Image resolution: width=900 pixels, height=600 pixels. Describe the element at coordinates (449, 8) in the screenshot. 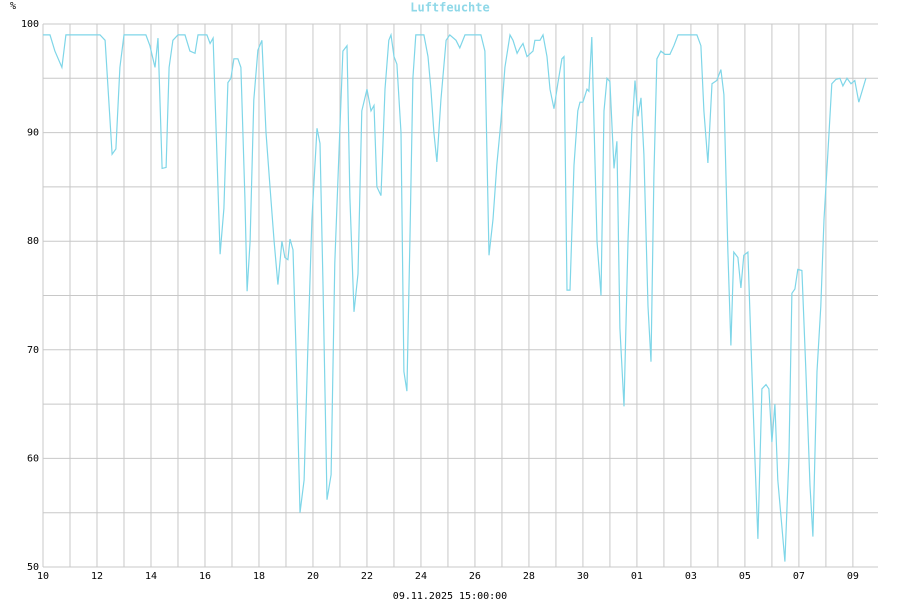

I see `chart-title: Luftfeuchte` at that location.